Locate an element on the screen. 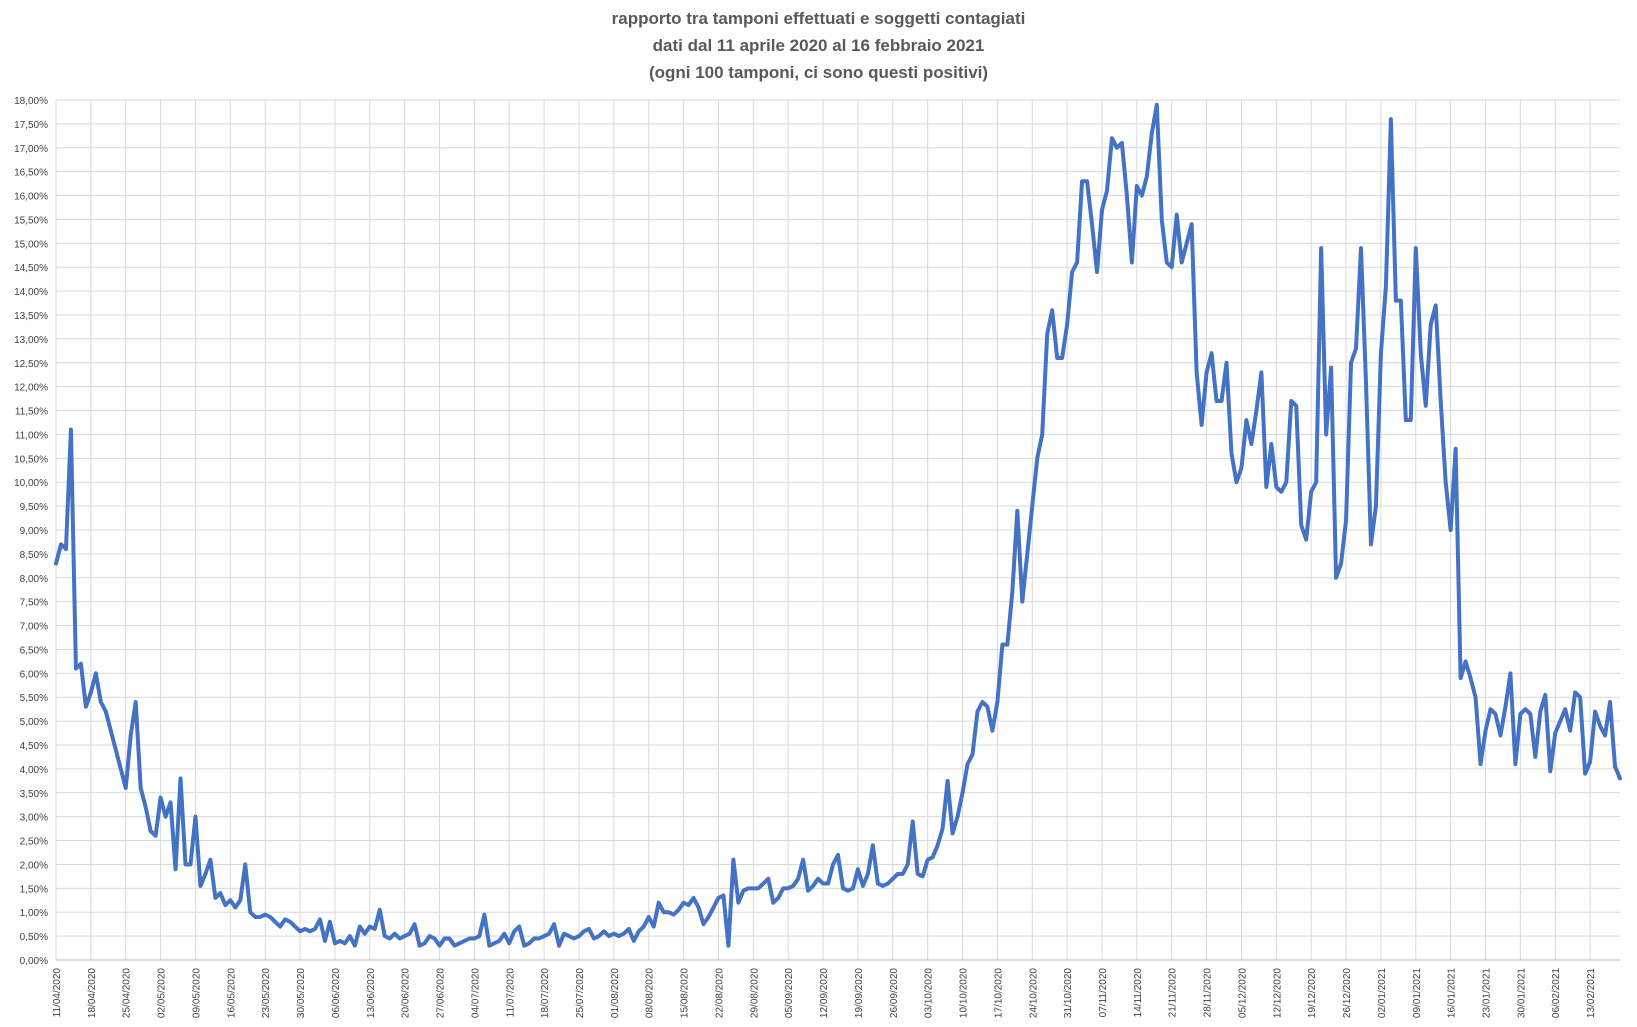 The width and height of the screenshot is (1637, 1027). x-tick-label: 24/10/2020 is located at coordinates (1033, 993).